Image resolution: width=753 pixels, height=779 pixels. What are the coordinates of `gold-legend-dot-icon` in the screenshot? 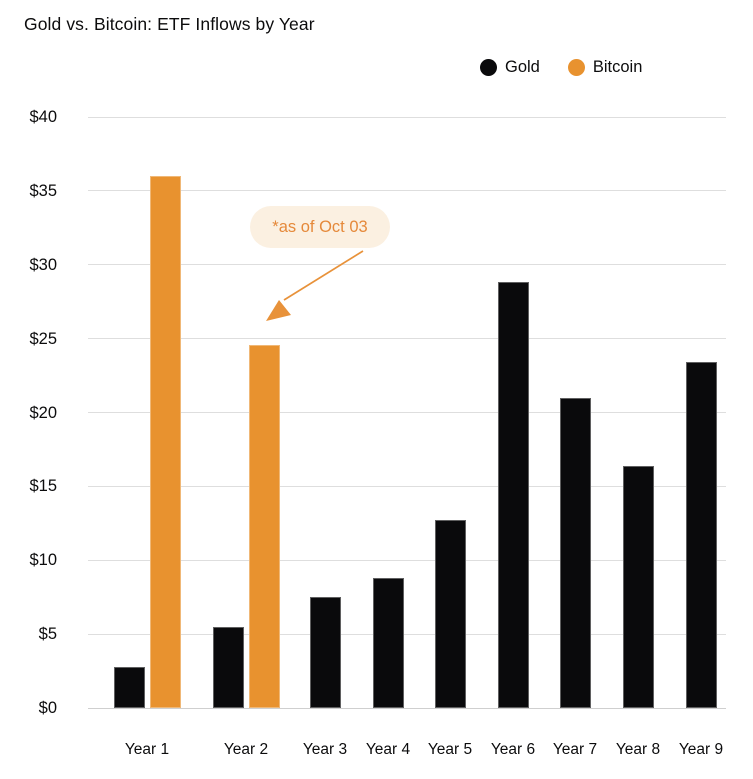 It's located at (488, 67).